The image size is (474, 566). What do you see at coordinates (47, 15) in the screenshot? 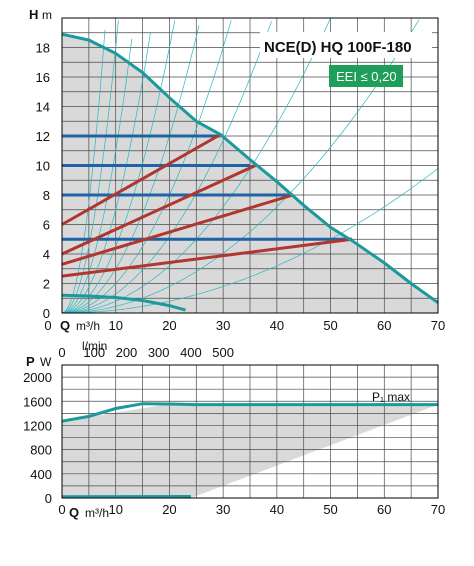
I see `head-axis-unit: m` at bounding box center [47, 15].